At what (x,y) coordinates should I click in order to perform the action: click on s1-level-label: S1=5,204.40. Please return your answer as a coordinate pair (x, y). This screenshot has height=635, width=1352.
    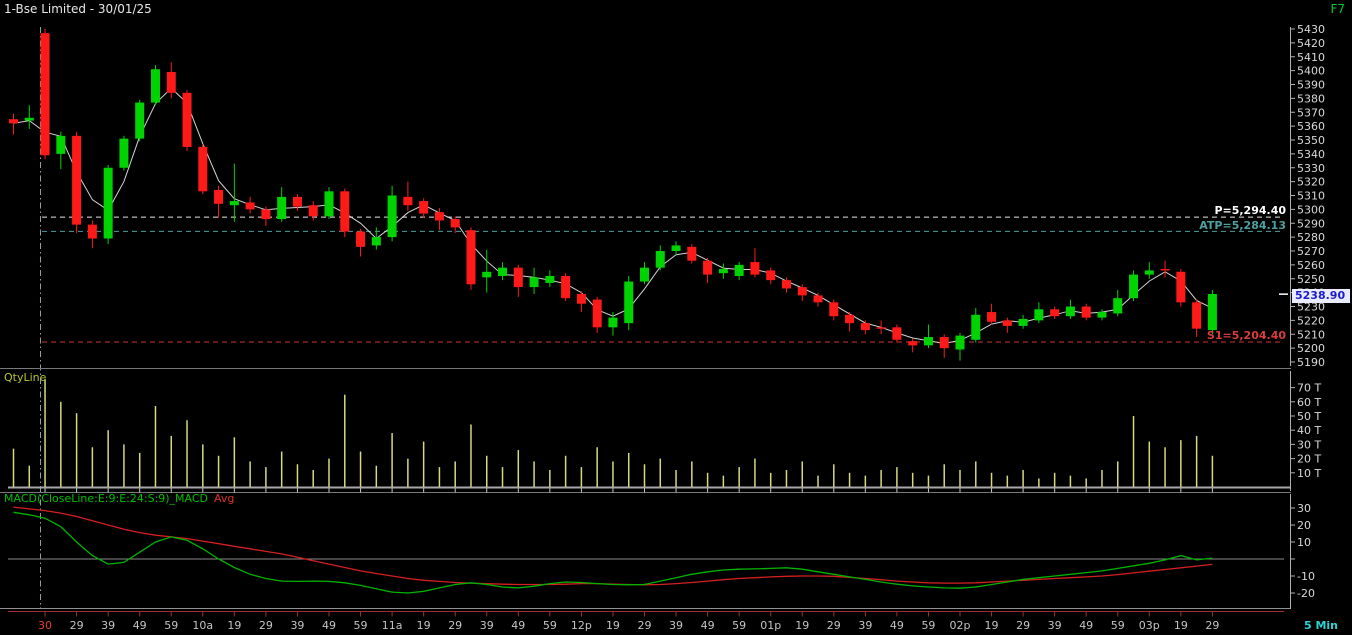
    Looking at the image, I should click on (1246, 335).